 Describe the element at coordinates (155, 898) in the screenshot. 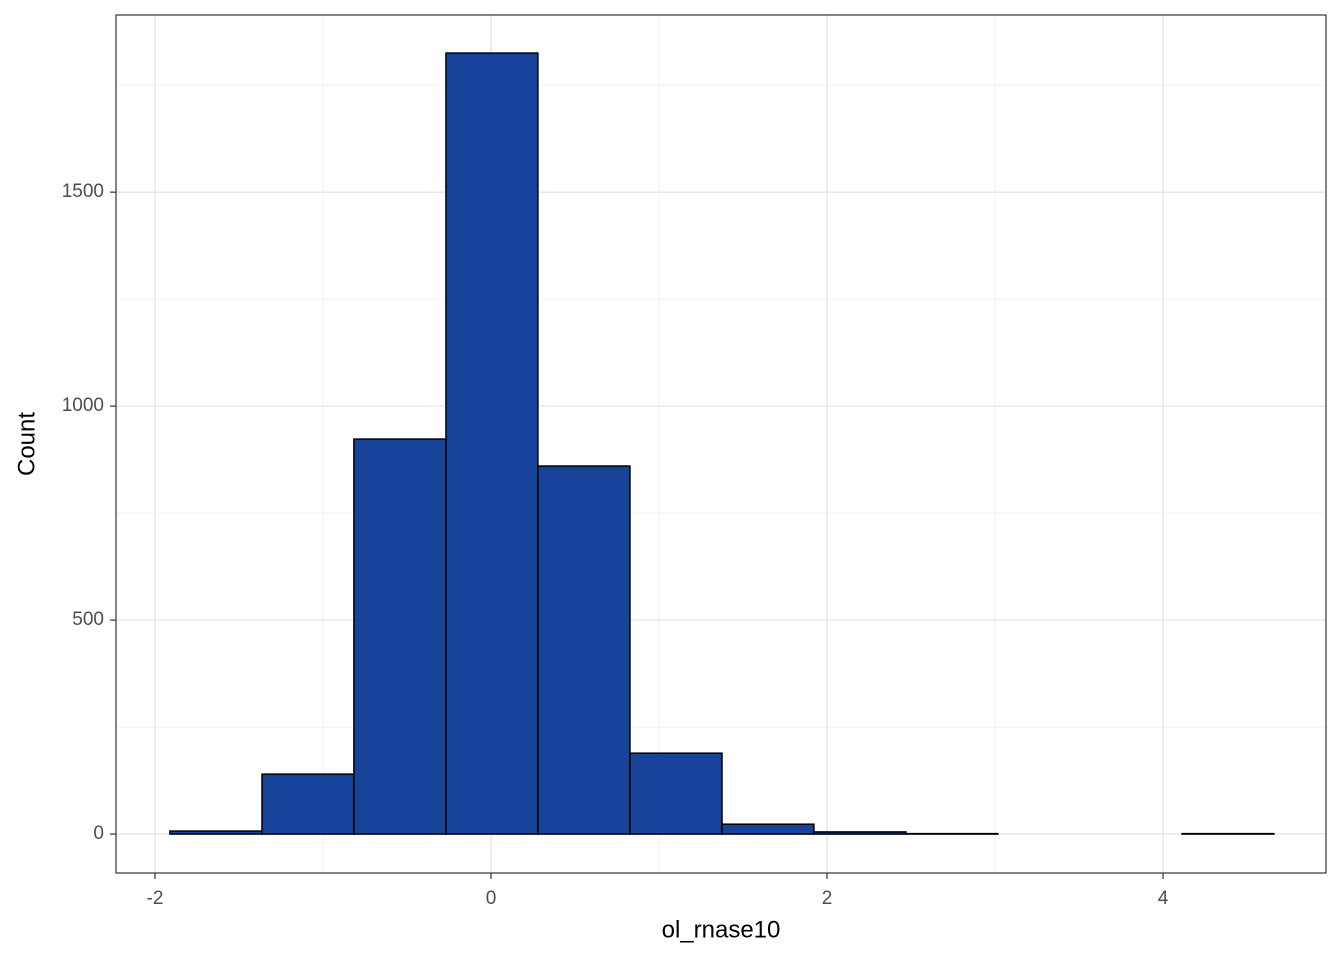

I see `x-tick-label: -2` at that location.